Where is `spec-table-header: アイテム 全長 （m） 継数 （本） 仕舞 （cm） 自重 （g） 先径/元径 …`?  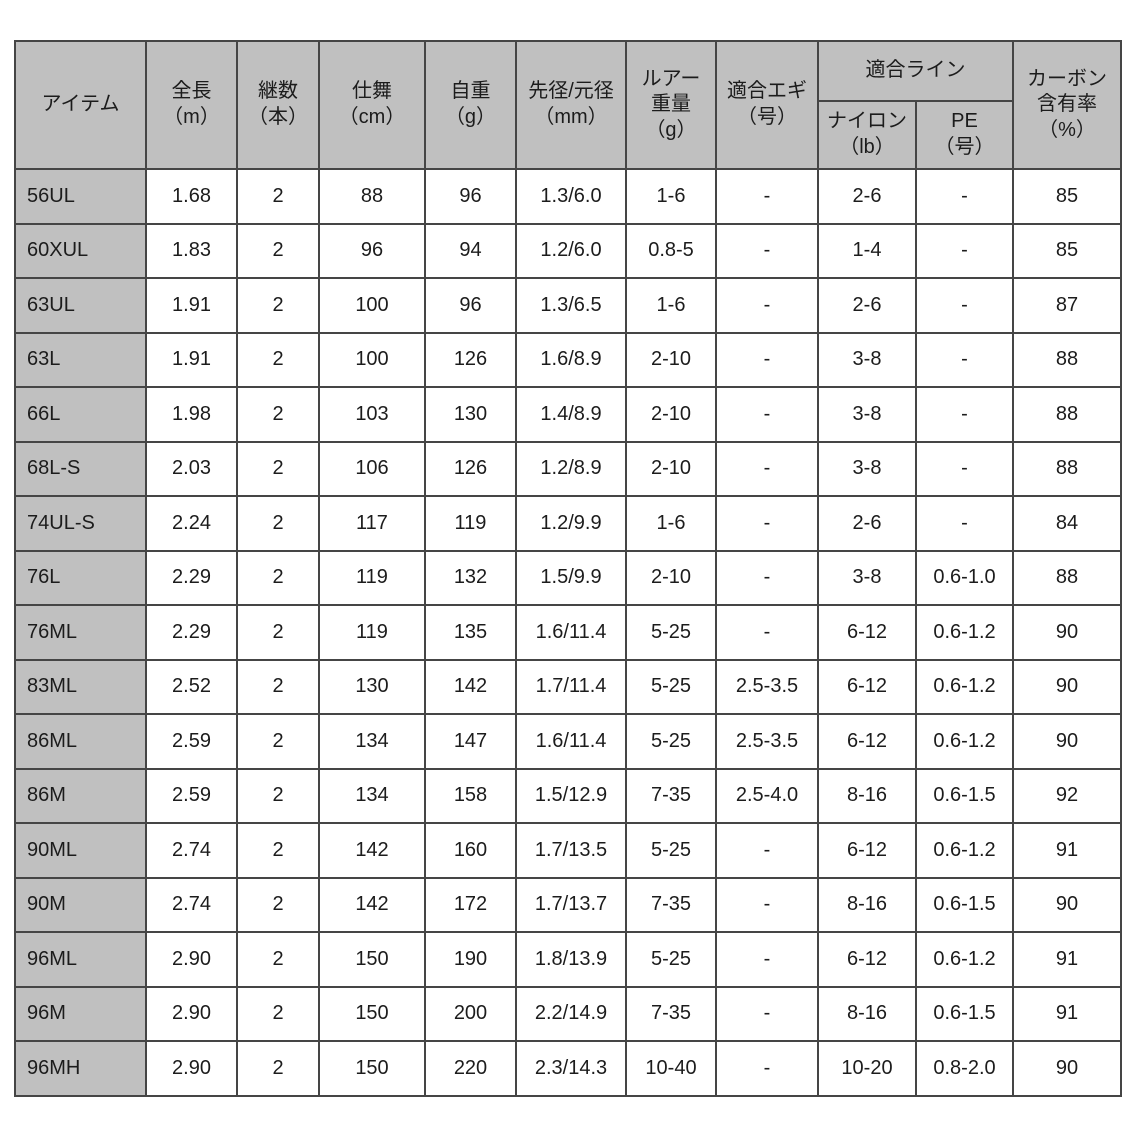
spec-table-header: アイテム 全長 （m） 継数 （本） 仕舞 （cm） 自重 （g） 先径/元径 … is located at coordinates (568, 105).